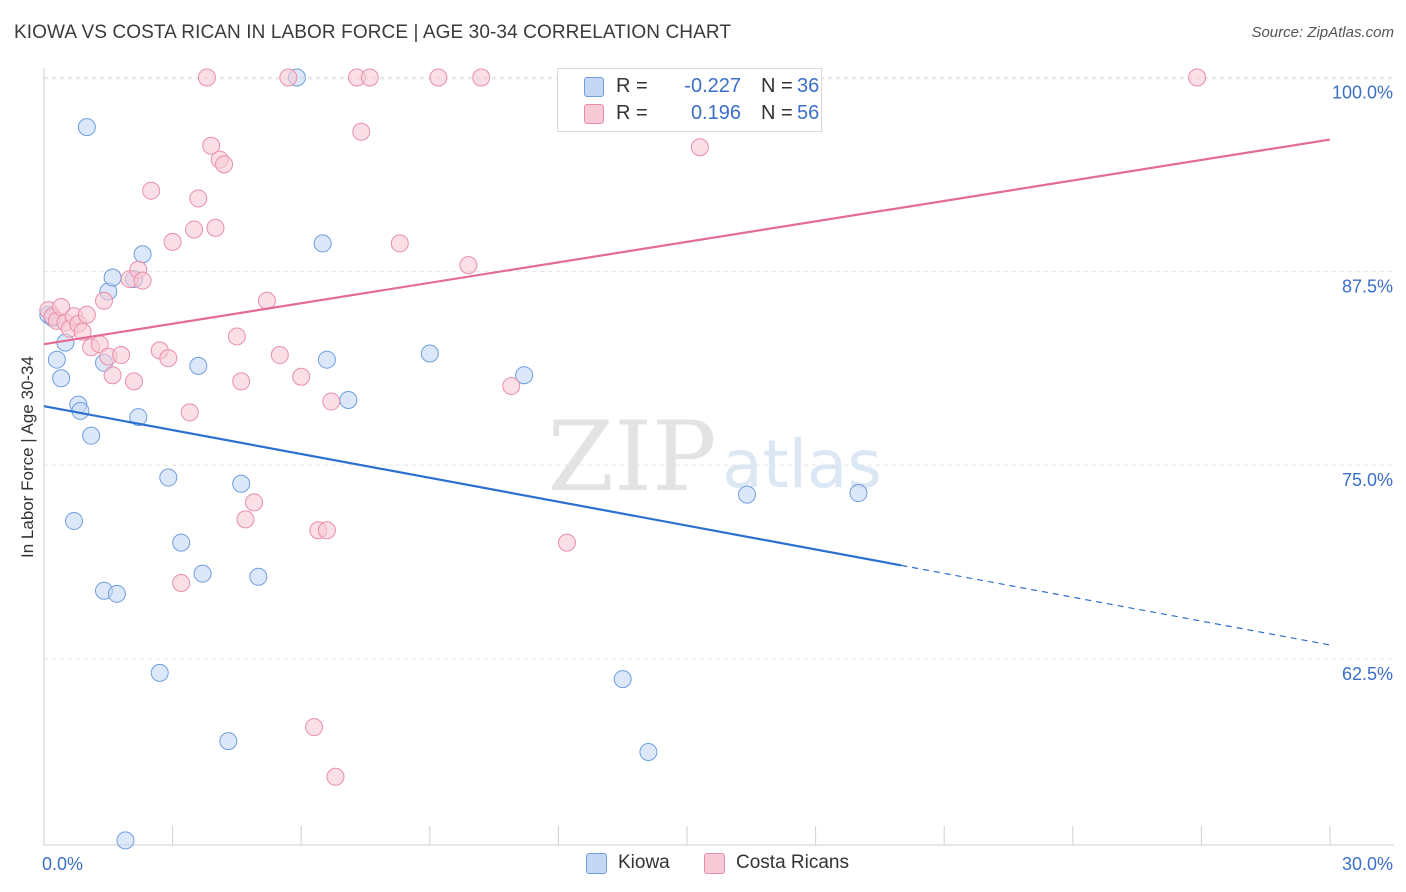  I want to click on watermark: ZIP atlas, so click(714, 457).